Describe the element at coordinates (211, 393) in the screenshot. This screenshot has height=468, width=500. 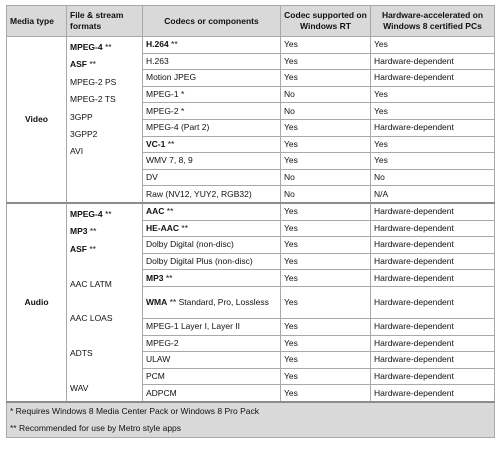
I see `audio-codec-cell: ADPCM` at that location.